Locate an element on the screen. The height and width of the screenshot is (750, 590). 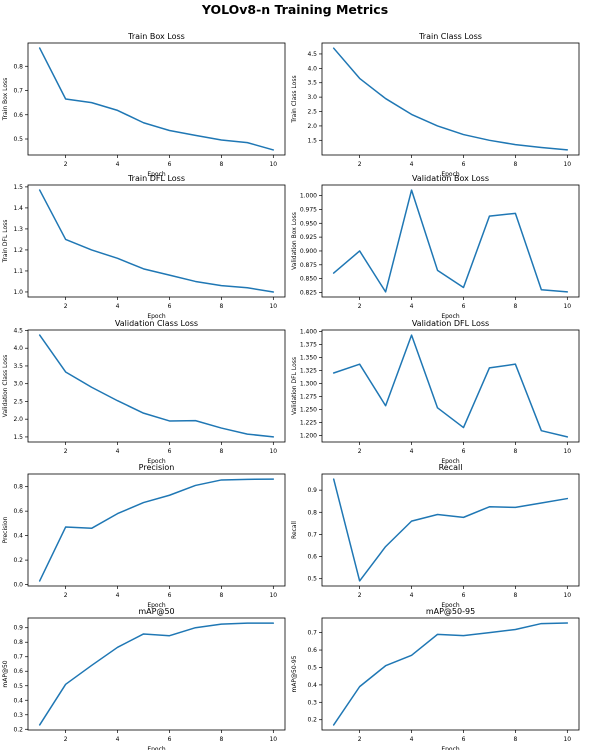
y-axis-label: Train Class Loss is located at coordinates (294, 99).